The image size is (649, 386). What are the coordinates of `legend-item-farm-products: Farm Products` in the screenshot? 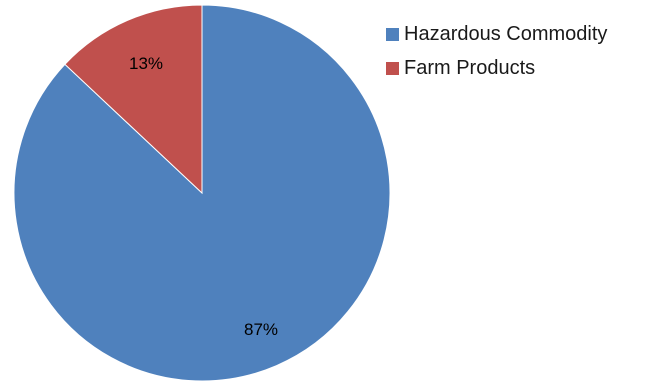 It's located at (496, 67).